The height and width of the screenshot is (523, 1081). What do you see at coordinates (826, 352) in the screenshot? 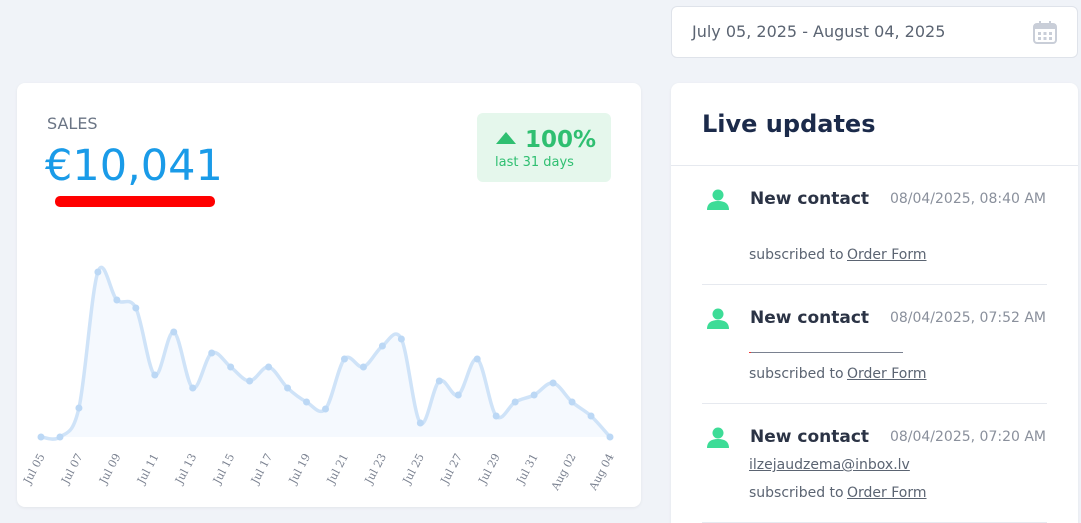
I see `redacted-email` at bounding box center [826, 352].